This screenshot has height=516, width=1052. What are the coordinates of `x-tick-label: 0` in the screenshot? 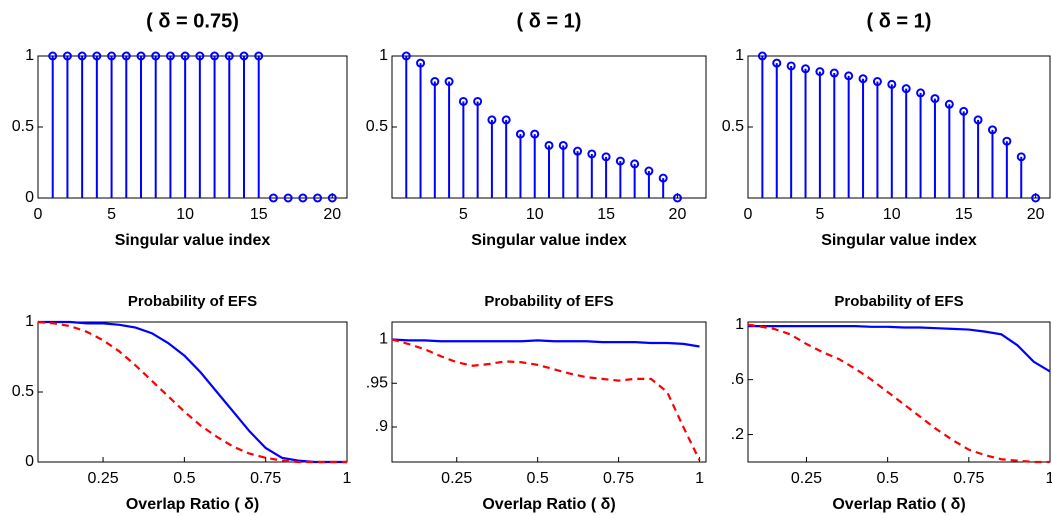 It's located at (38, 214).